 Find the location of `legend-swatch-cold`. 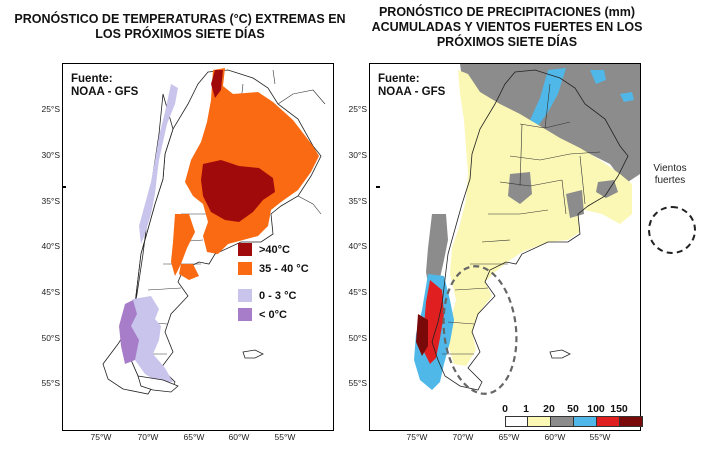

legend-swatch-cold is located at coordinates (245, 295).